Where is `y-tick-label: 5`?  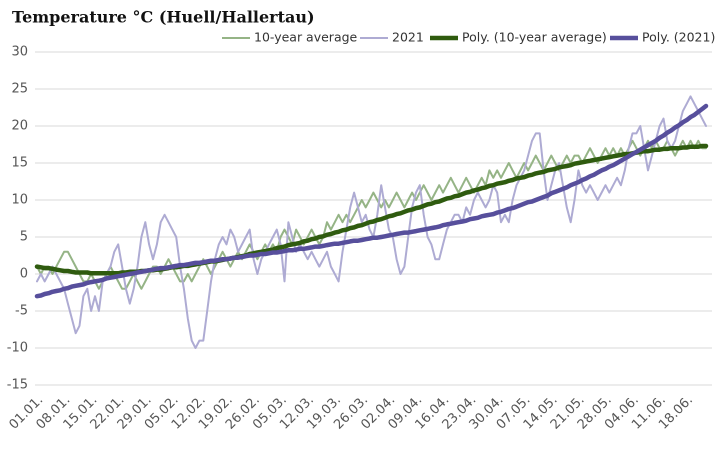 y-tick-label: 5 is located at coordinates (24, 237).